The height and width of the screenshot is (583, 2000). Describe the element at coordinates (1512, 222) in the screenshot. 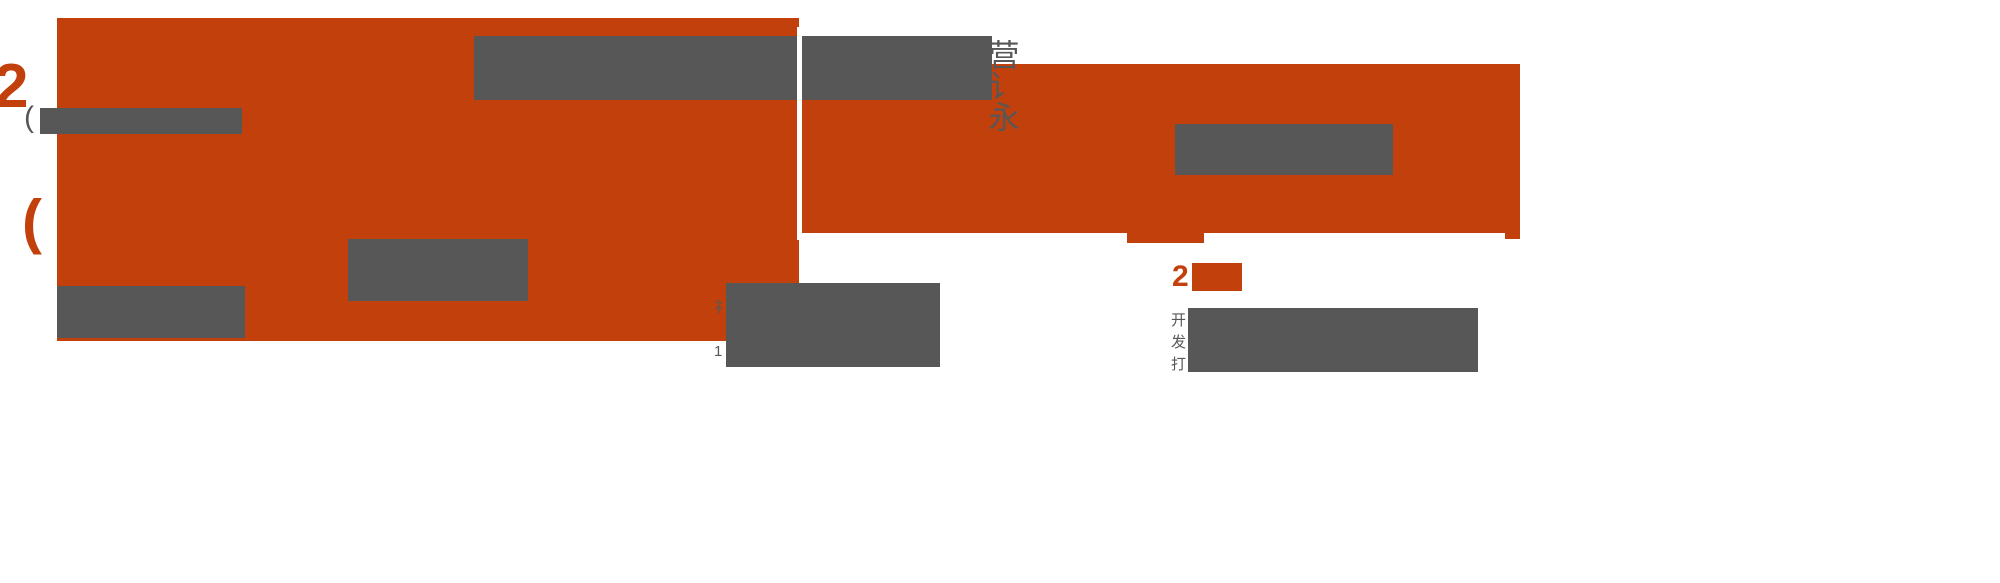

I see `right-orange-notch` at that location.